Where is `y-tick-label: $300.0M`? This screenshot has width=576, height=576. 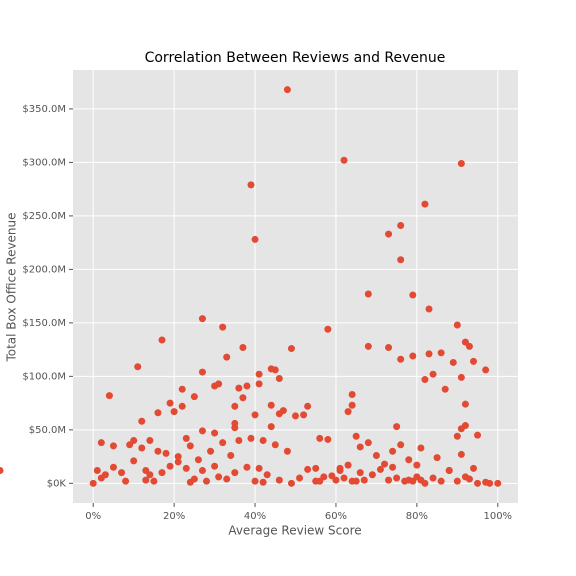
y-tick-label: $300.0M is located at coordinates (44, 162).